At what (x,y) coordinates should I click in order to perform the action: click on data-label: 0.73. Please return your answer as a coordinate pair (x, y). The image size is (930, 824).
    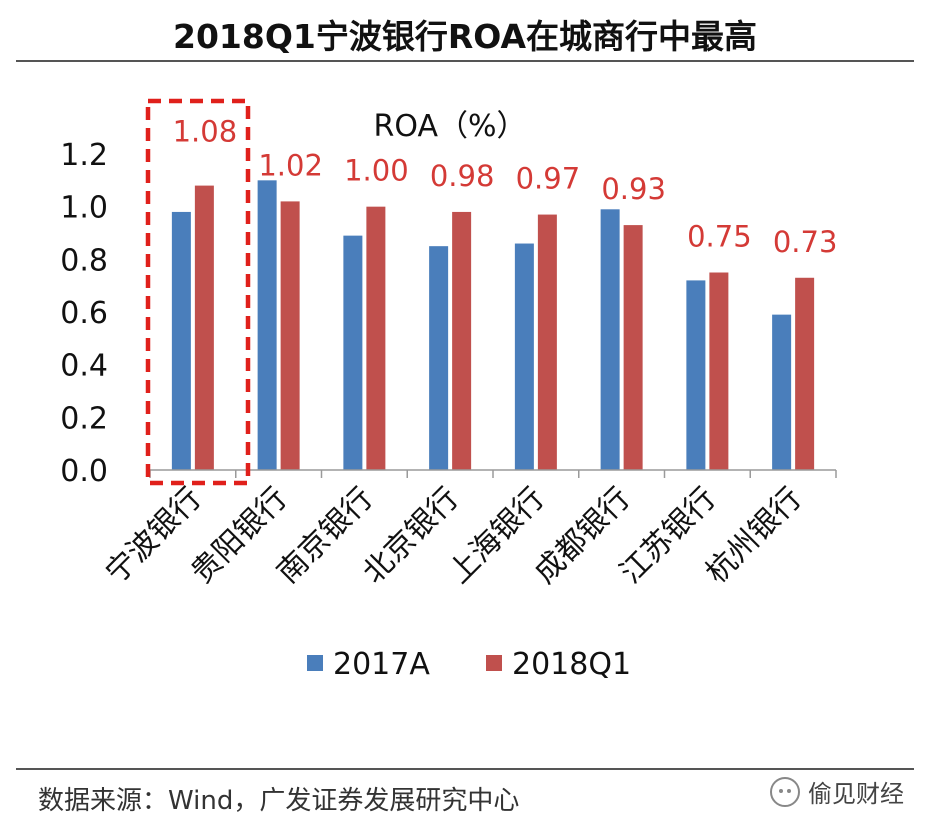
    Looking at the image, I should click on (805, 242).